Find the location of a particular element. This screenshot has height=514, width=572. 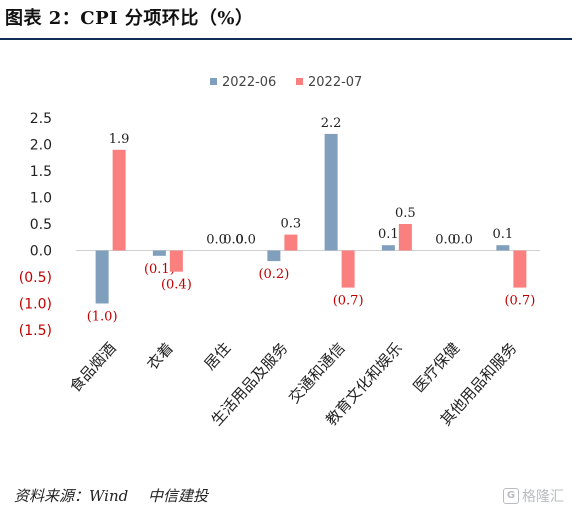

y-tick-label: 0.5 is located at coordinates (41, 225).